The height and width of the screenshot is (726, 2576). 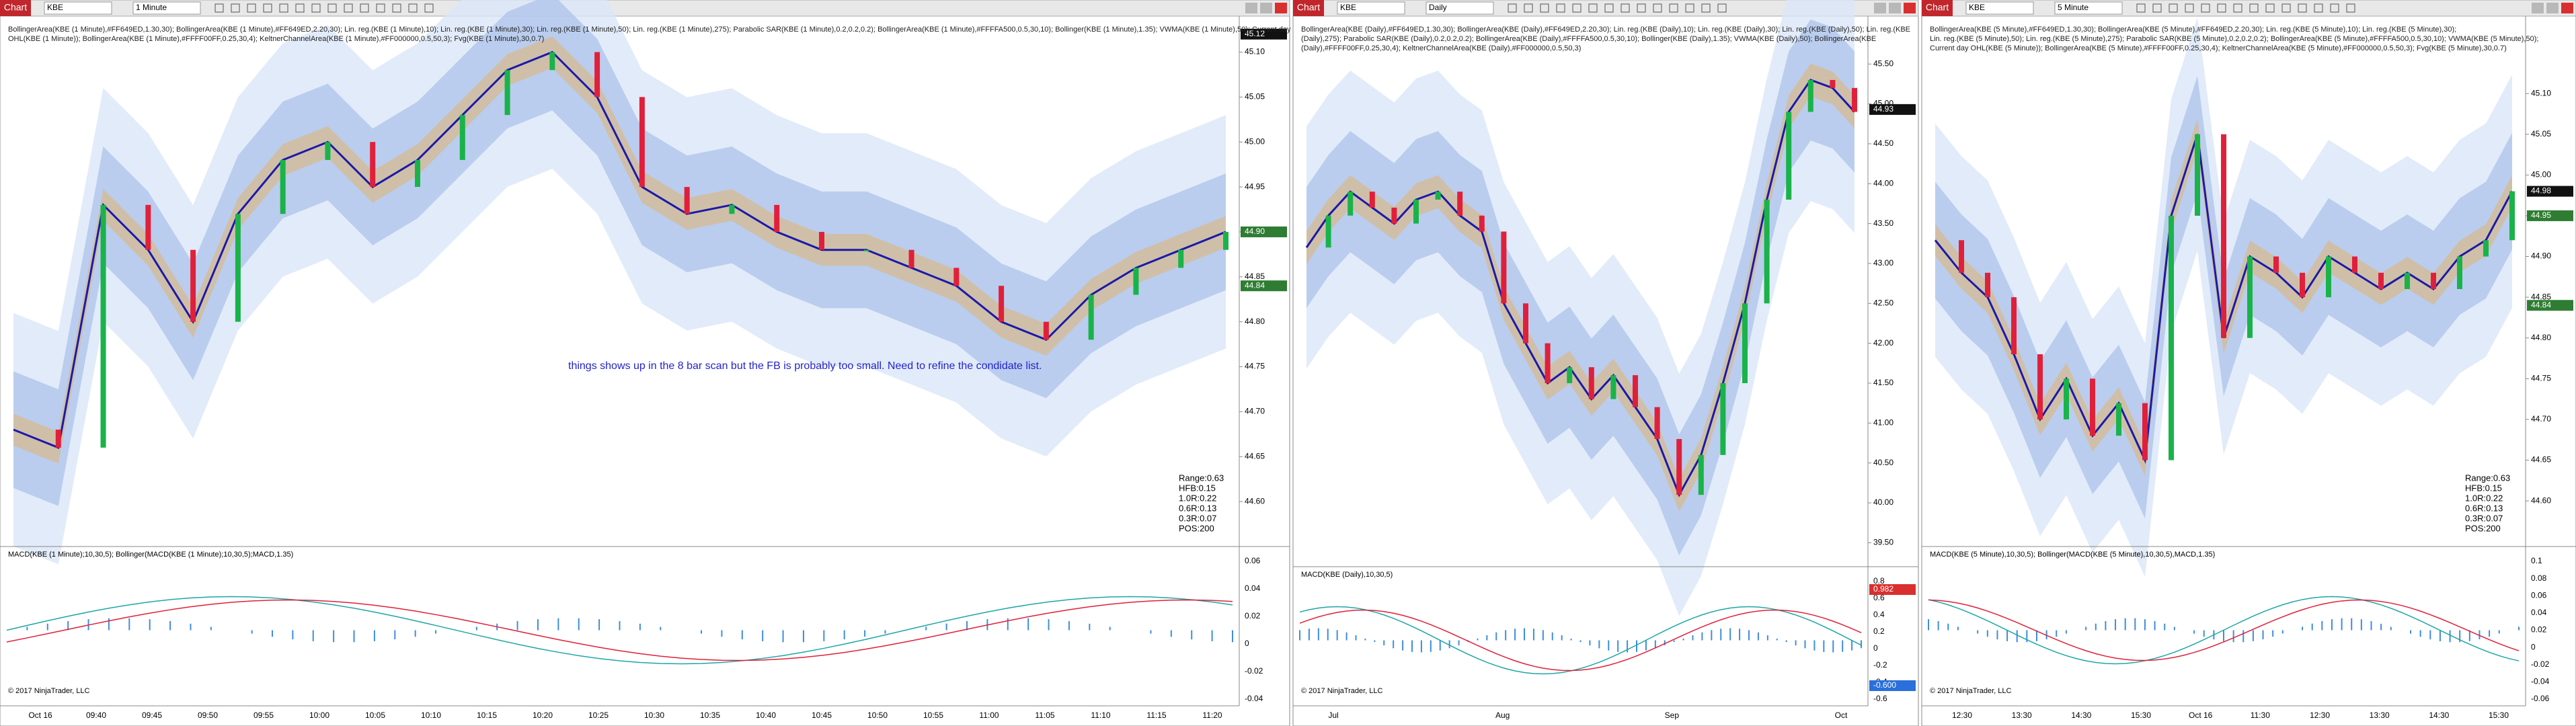 What do you see at coordinates (1438, 7) in the screenshot?
I see `interval: Daily` at bounding box center [1438, 7].